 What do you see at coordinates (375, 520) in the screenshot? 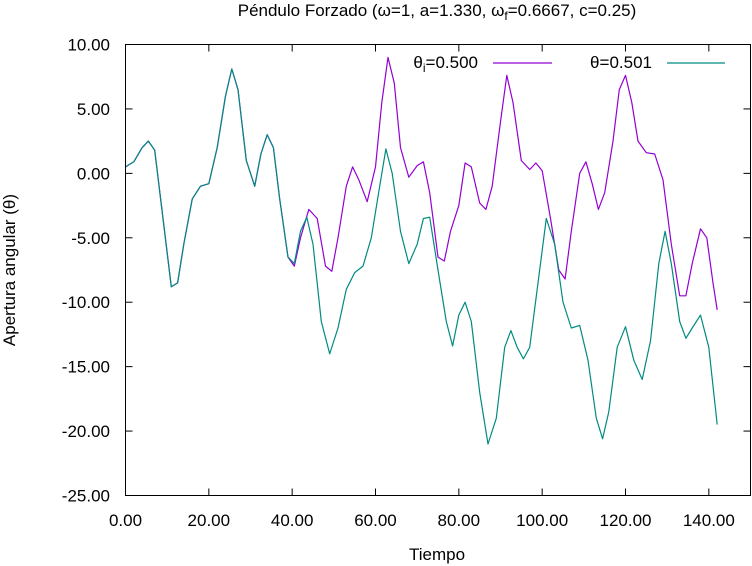
I see `x-tick-label: 60.00` at bounding box center [375, 520].